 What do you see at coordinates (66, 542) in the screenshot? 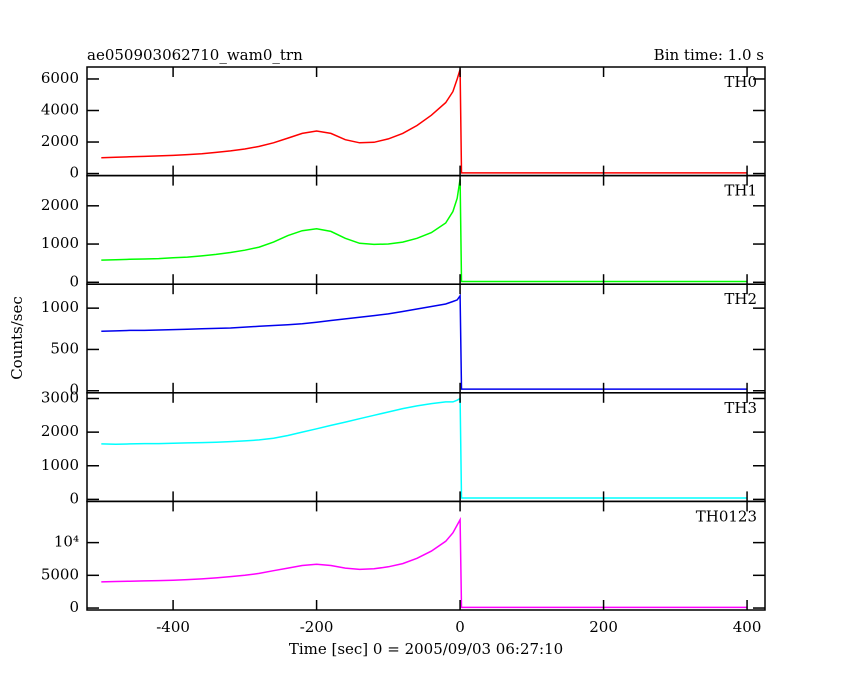
I see `y-tick-label: 10⁴` at bounding box center [66, 542].